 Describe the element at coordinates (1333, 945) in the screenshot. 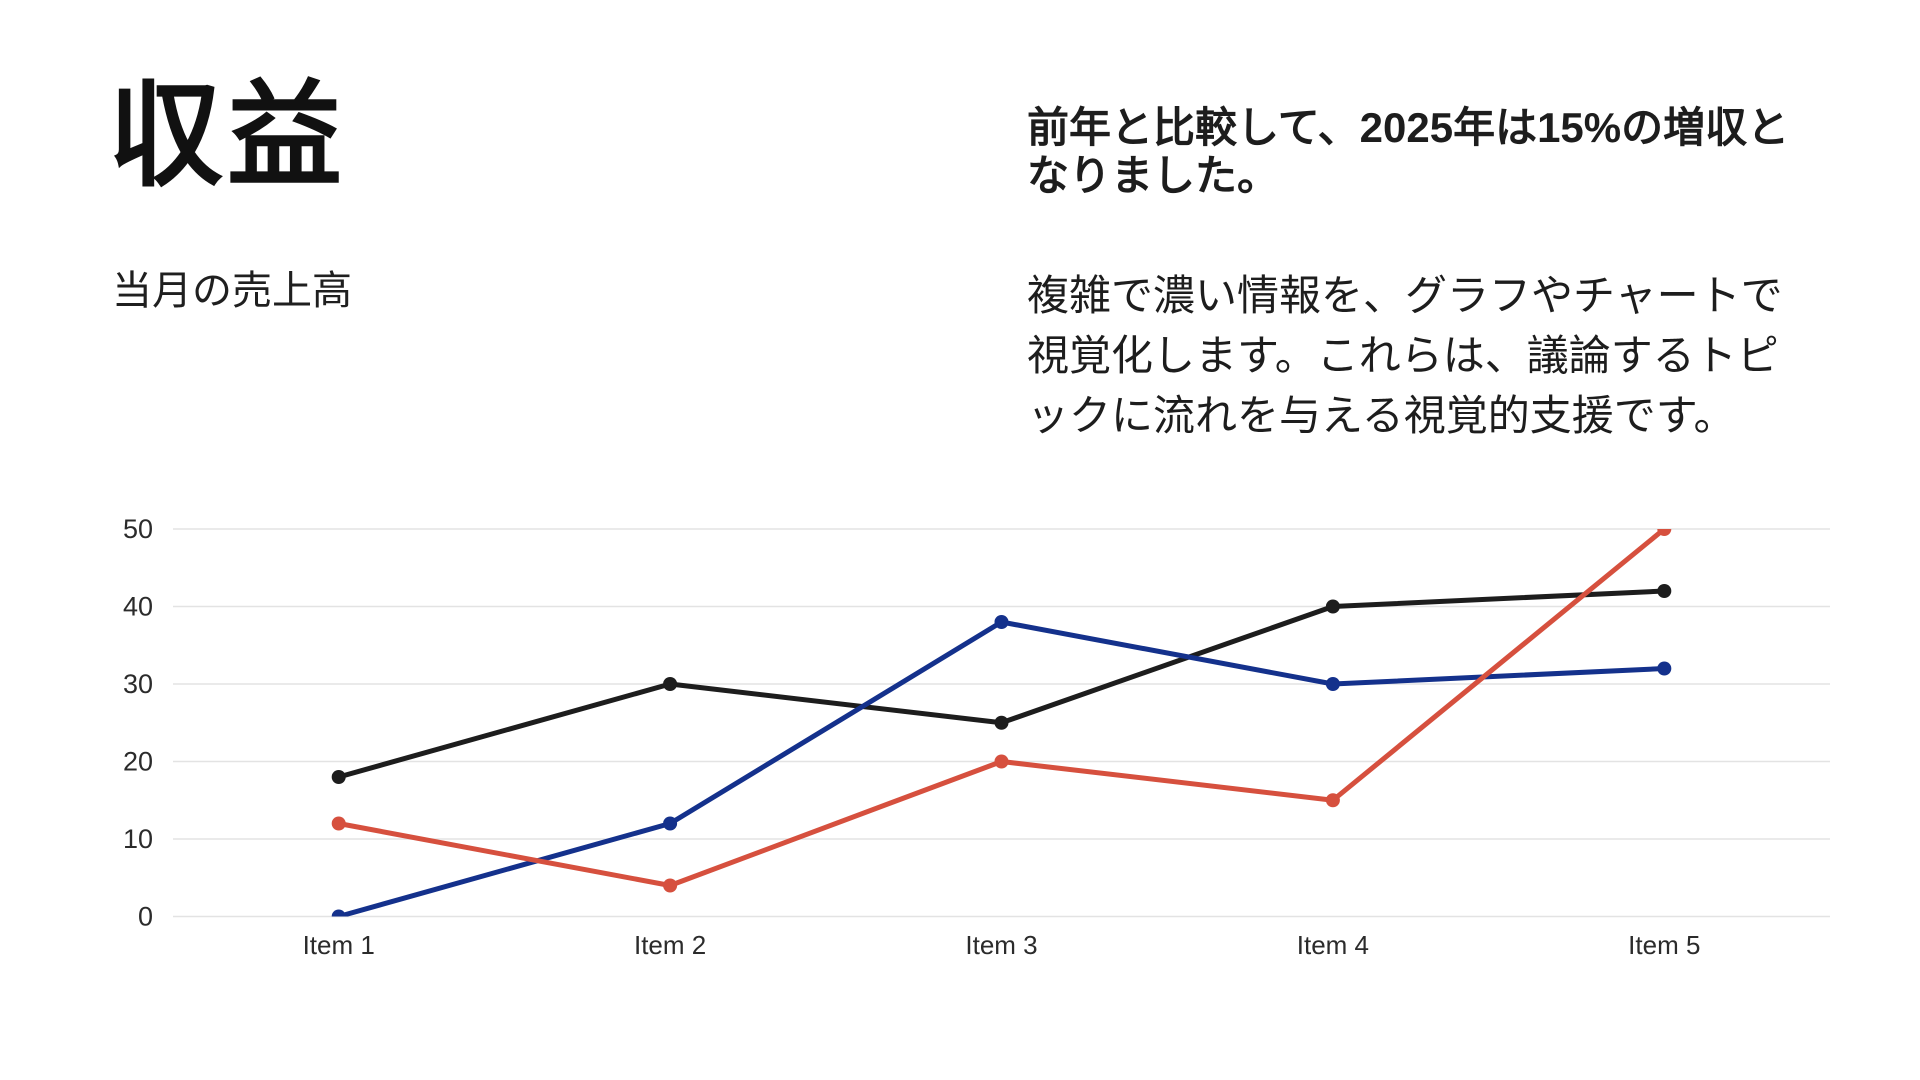

I see `x-tick-label-4: Item 4` at that location.